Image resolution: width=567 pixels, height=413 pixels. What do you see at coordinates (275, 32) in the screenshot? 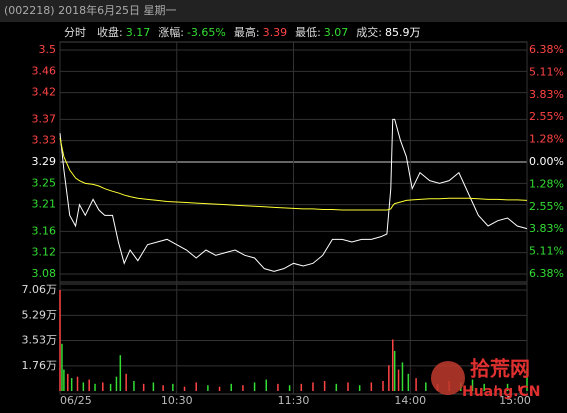
I see `info-value: 3.39` at bounding box center [275, 32].